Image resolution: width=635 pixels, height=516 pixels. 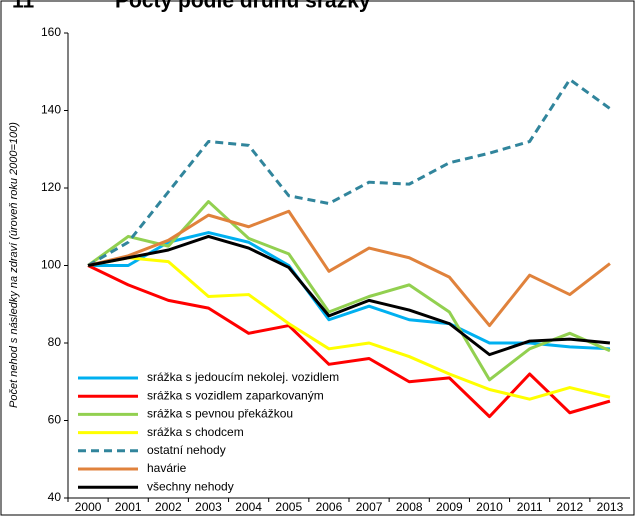 What do you see at coordinates (55, 420) in the screenshot?
I see `y-tick-label: 60` at bounding box center [55, 420].